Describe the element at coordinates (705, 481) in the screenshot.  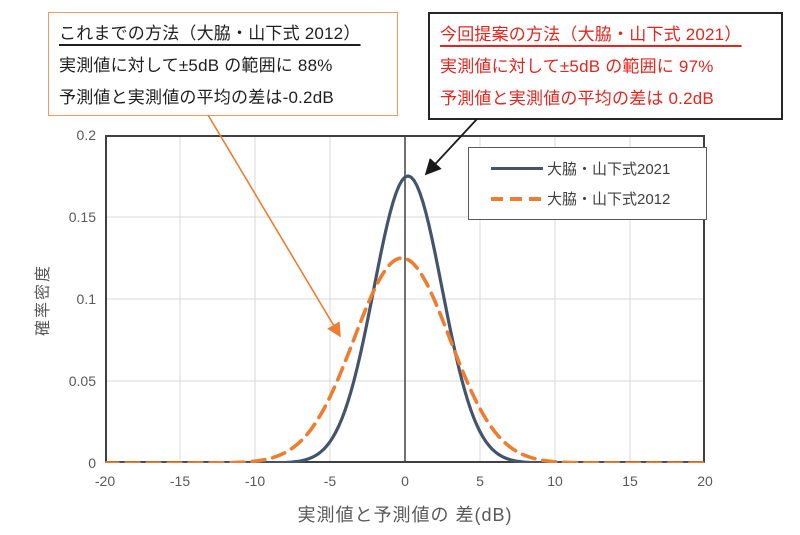
I see `x-tick-label: 20` at that location.